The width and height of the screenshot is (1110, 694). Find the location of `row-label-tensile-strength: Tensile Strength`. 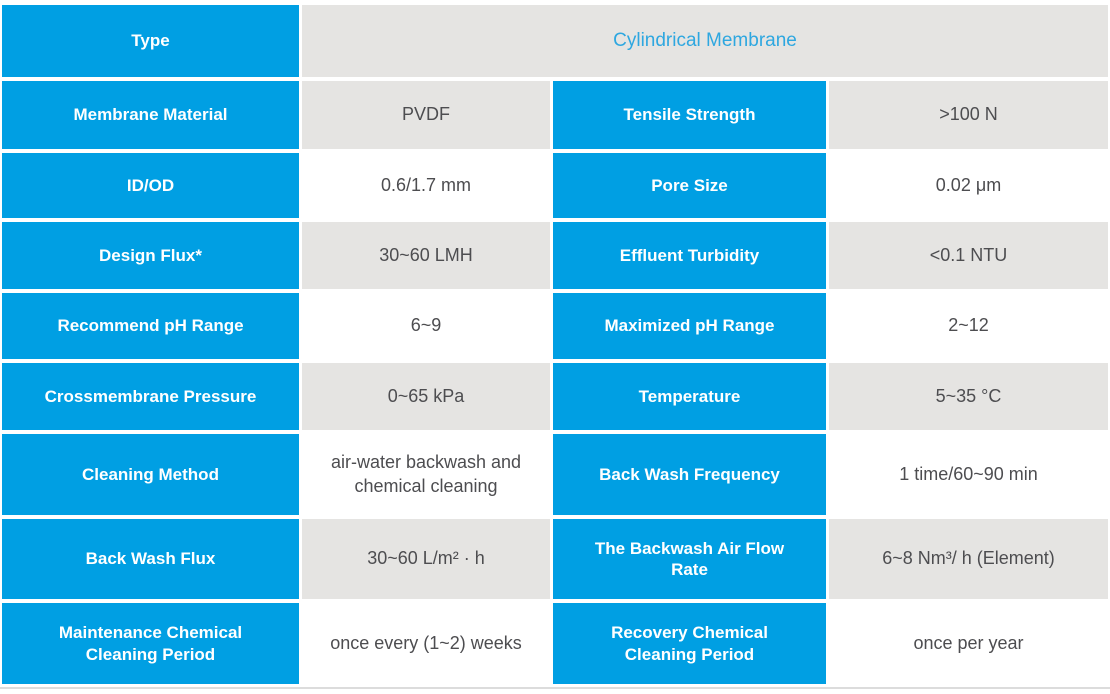

row-label-tensile-strength: Tensile Strength is located at coordinates (689, 115).